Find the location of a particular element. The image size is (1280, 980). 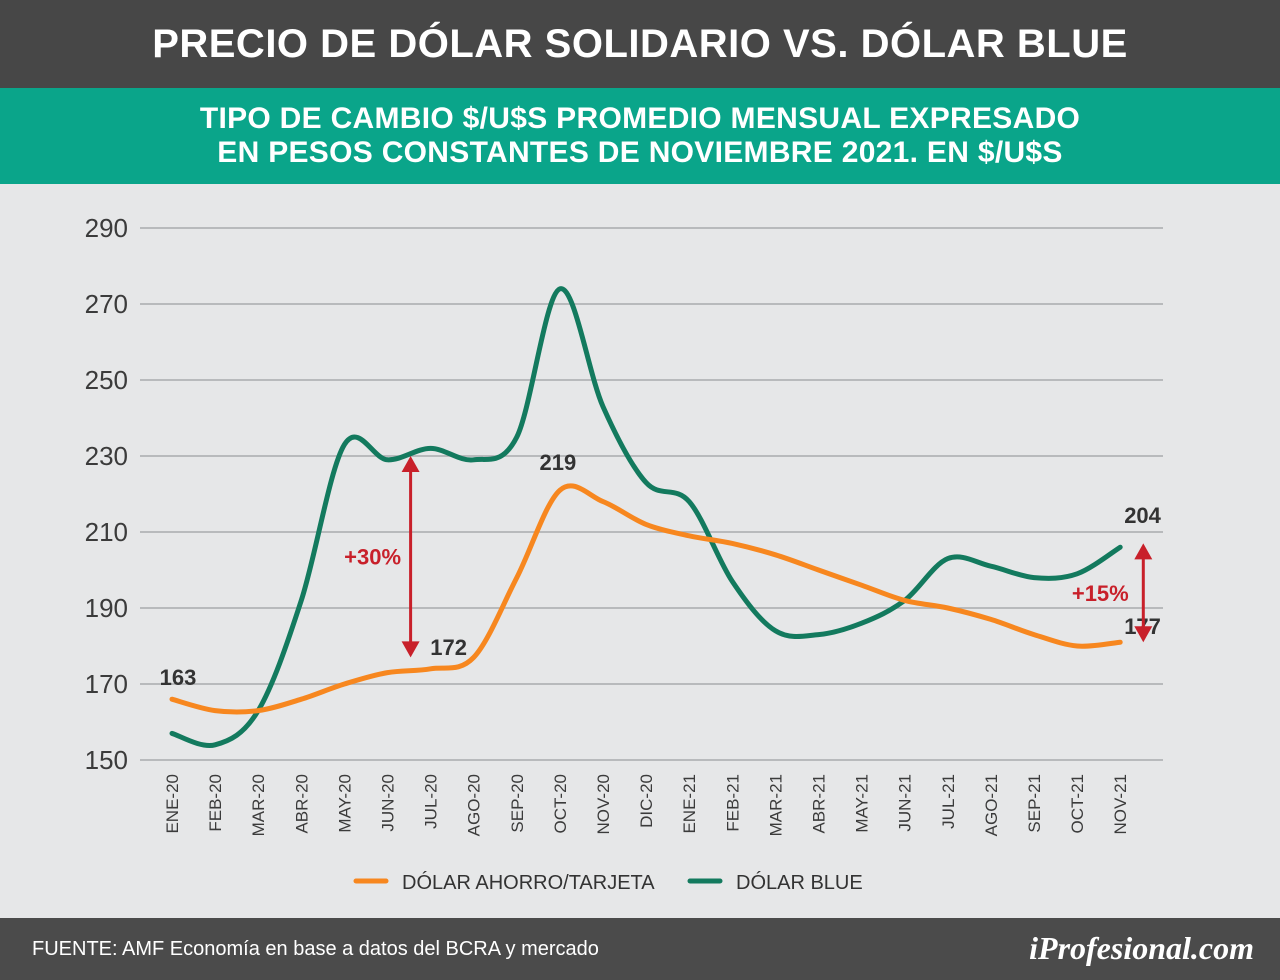

x-tick-label: JUL-20 is located at coordinates (431, 801).